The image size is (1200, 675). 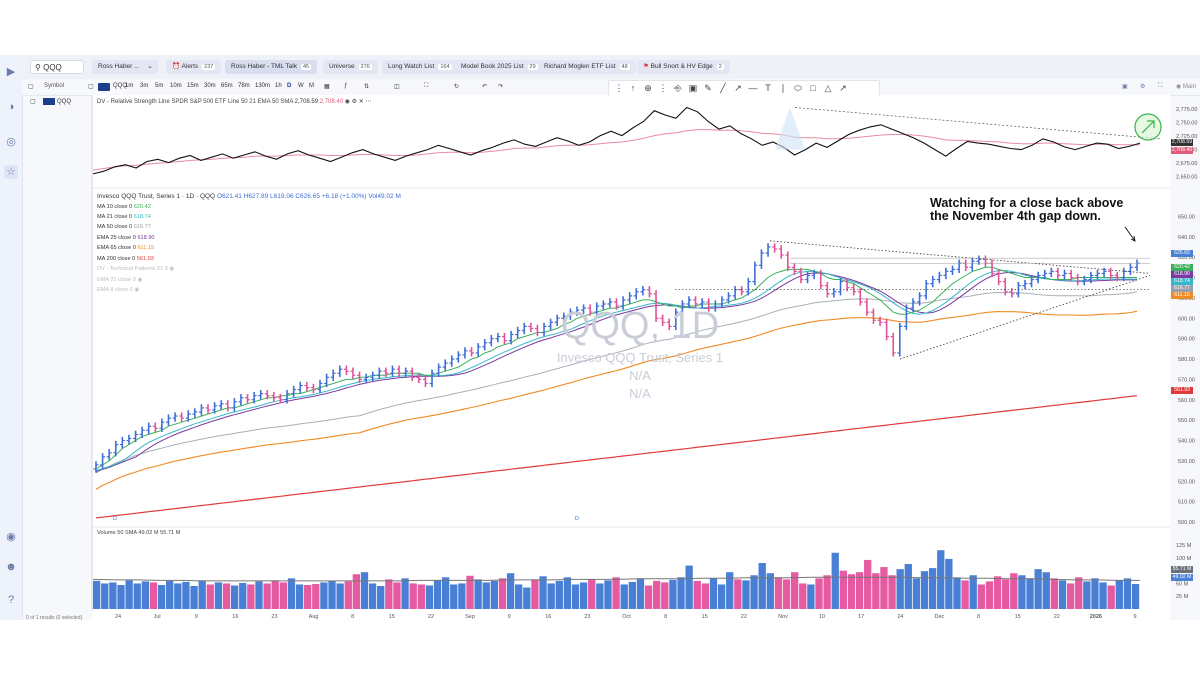 What do you see at coordinates (227, 86) in the screenshot?
I see `timeframe-65m: 65m` at bounding box center [227, 86].